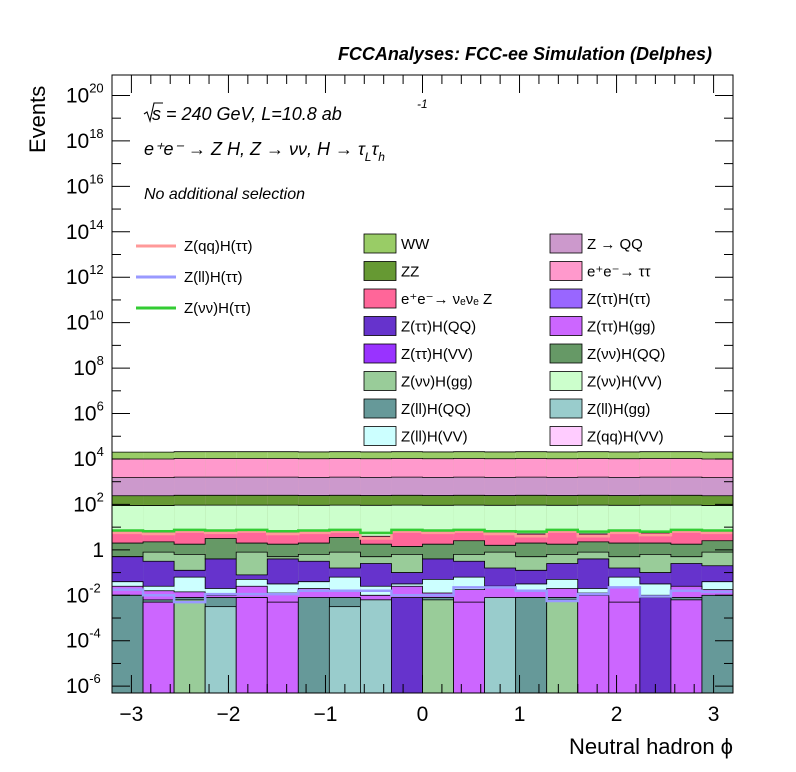 This screenshot has width=796, height=772. I want to click on annotation-process-tau2: τ, so click(375, 149).